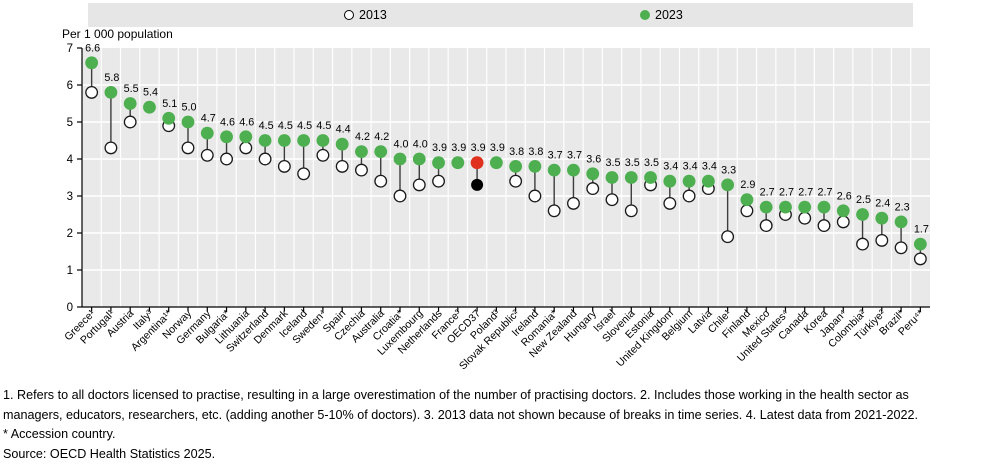 This screenshot has width=1000, height=467. I want to click on dot-2023-japan, so click(843, 211).